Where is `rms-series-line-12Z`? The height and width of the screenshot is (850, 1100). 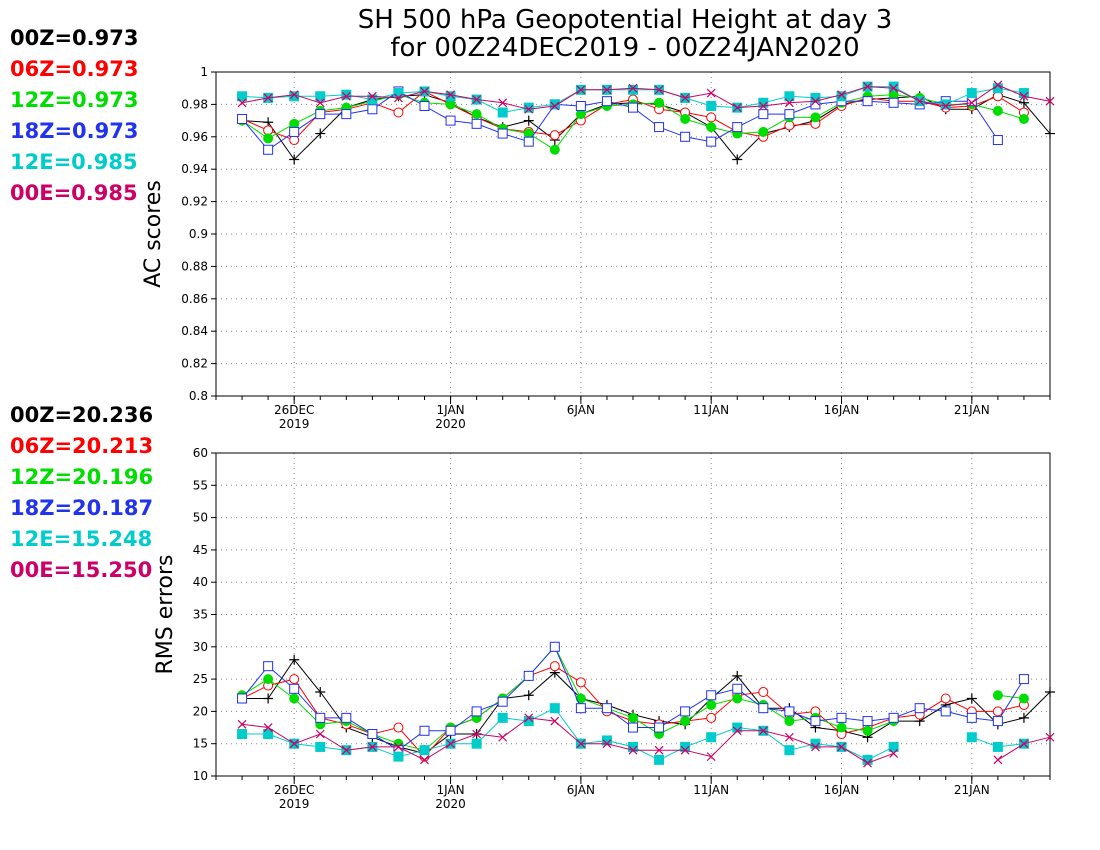 rms-series-line-12Z is located at coordinates (567, 698).